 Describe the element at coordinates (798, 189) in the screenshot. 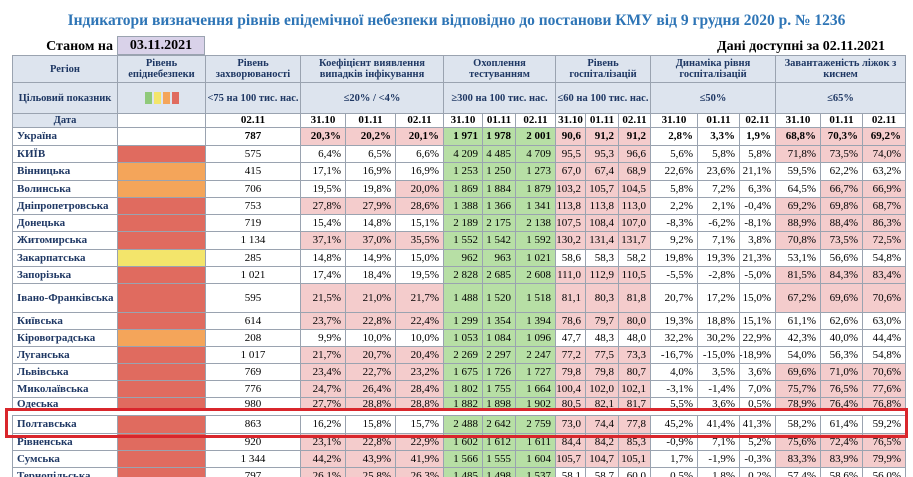

I see `indicator-value: 64,5%` at that location.